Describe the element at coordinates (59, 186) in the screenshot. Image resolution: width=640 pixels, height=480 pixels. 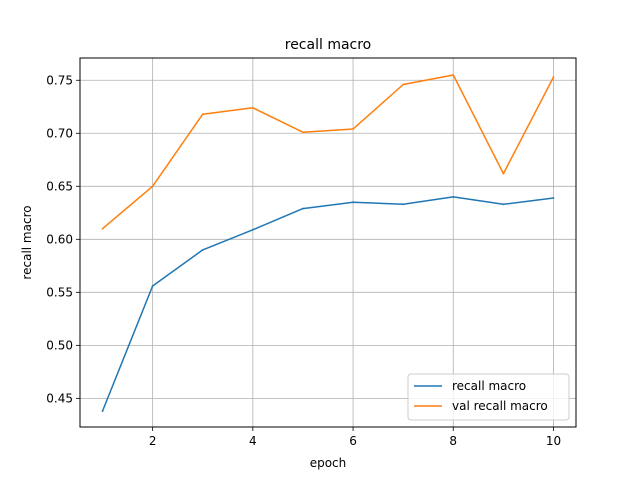
I see `y-tick-label: 0.65` at that location.